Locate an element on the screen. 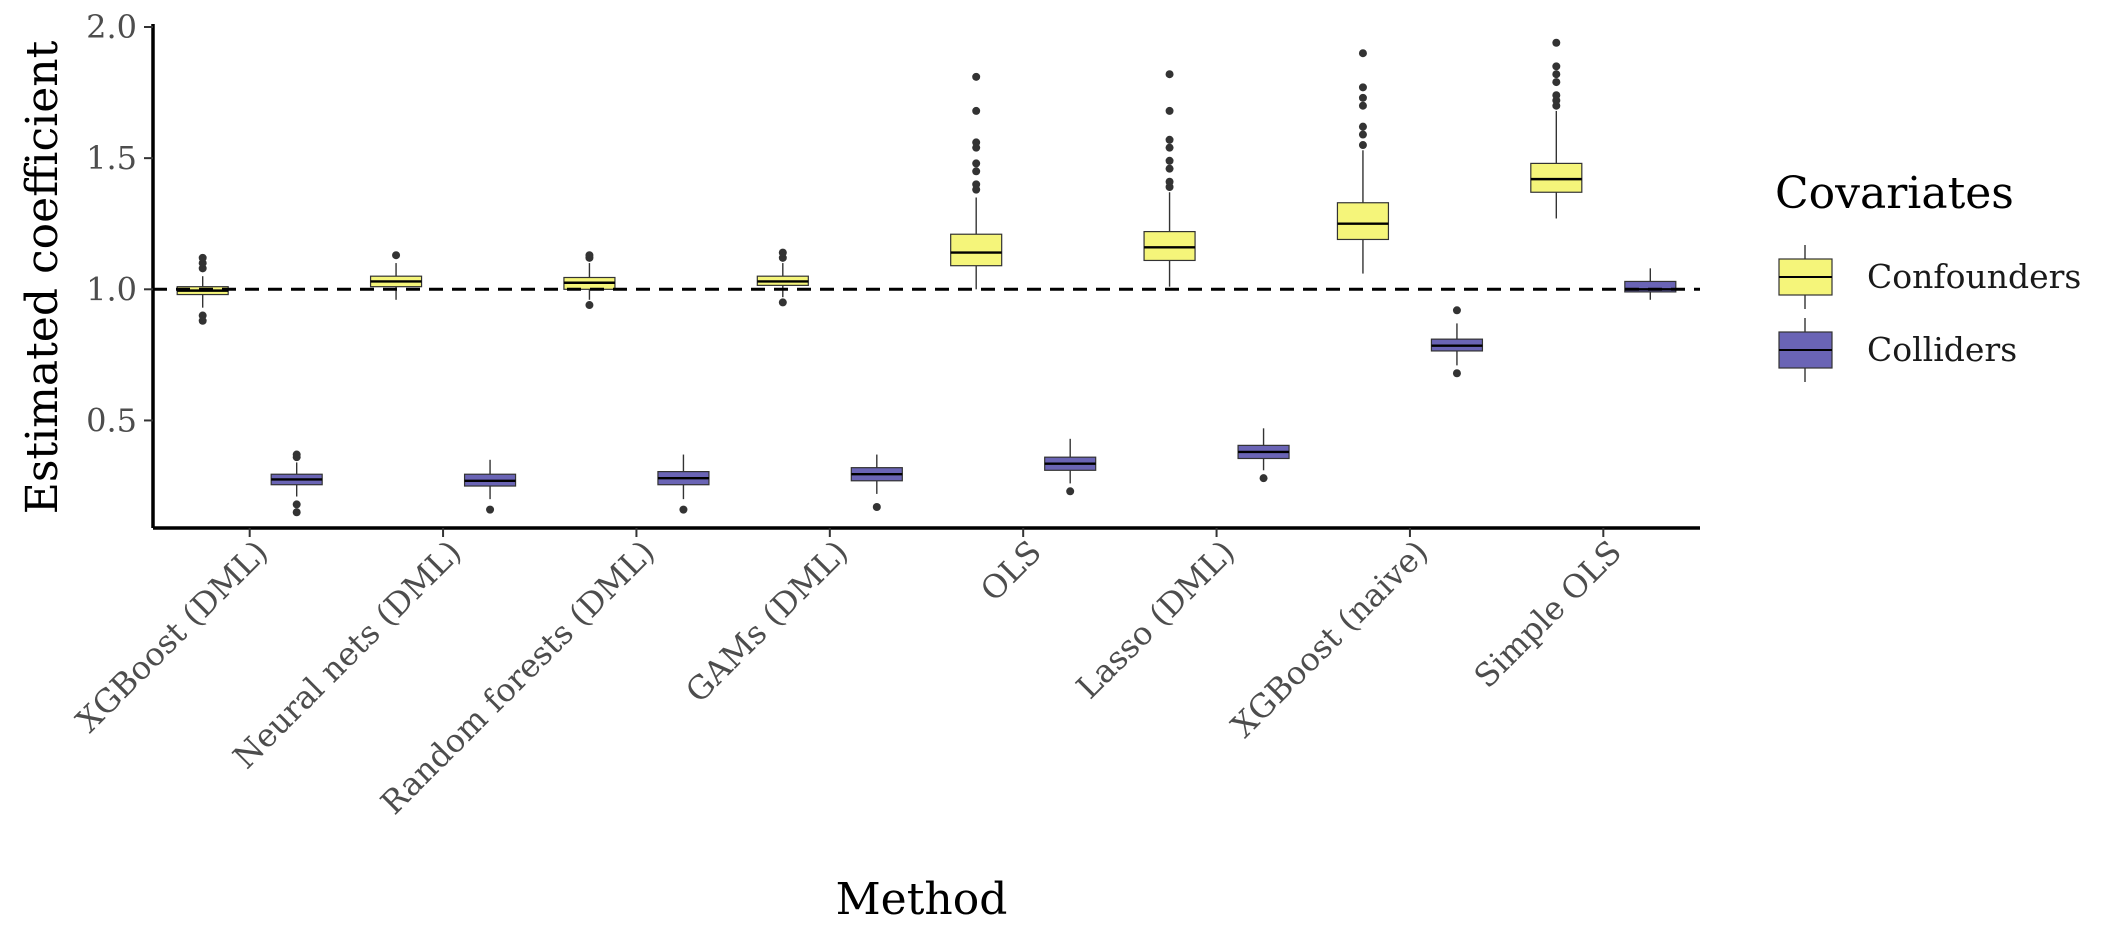  legend-title: Covariates is located at coordinates (1894, 193).